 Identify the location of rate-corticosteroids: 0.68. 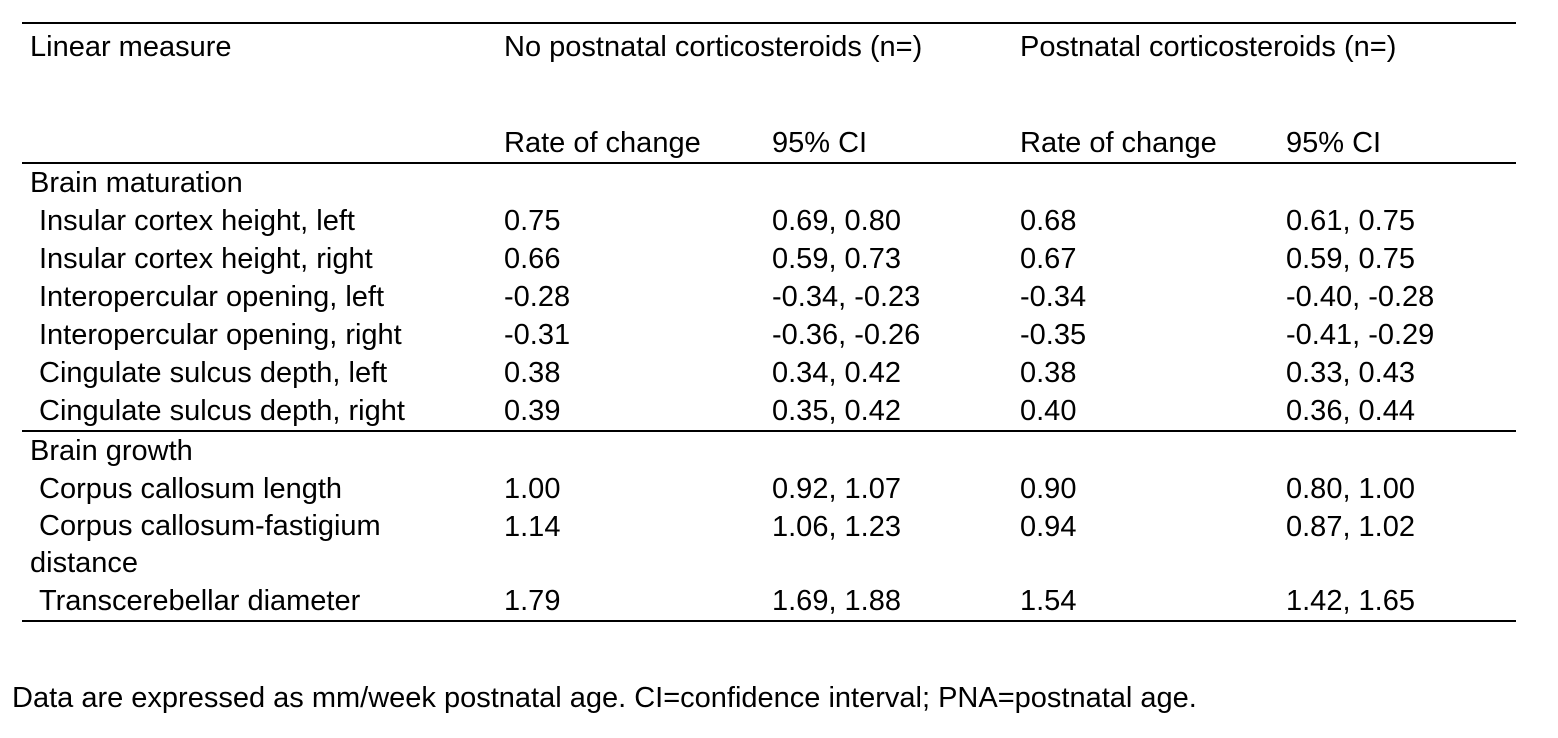
(1048, 221).